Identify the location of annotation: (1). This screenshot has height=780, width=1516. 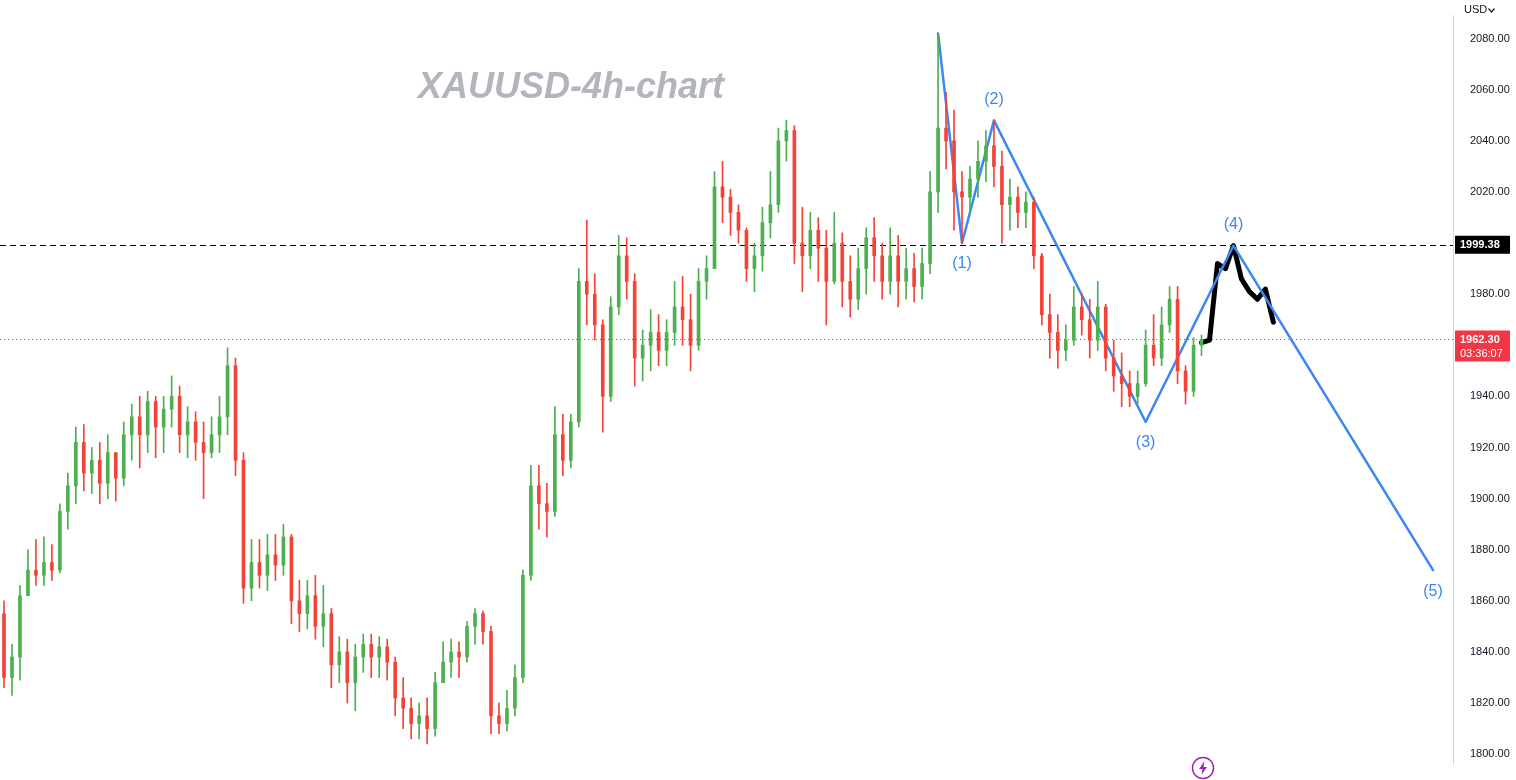
(962, 263).